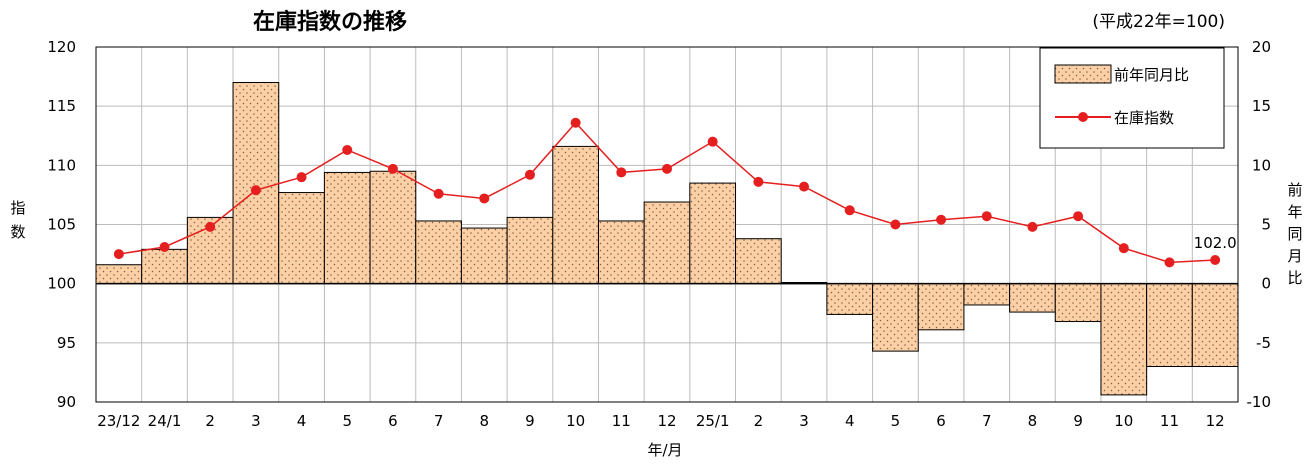 The height and width of the screenshot is (464, 1315). What do you see at coordinates (17, 232) in the screenshot?
I see `left-axis-char: 数` at bounding box center [17, 232].